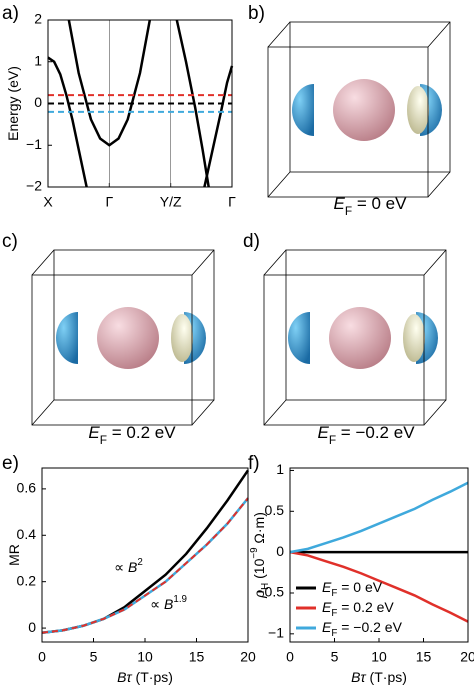 This screenshot has width=474, height=688. Describe the element at coordinates (27, 580) in the screenshot. I see `y-tick-label: 0.2` at that location.